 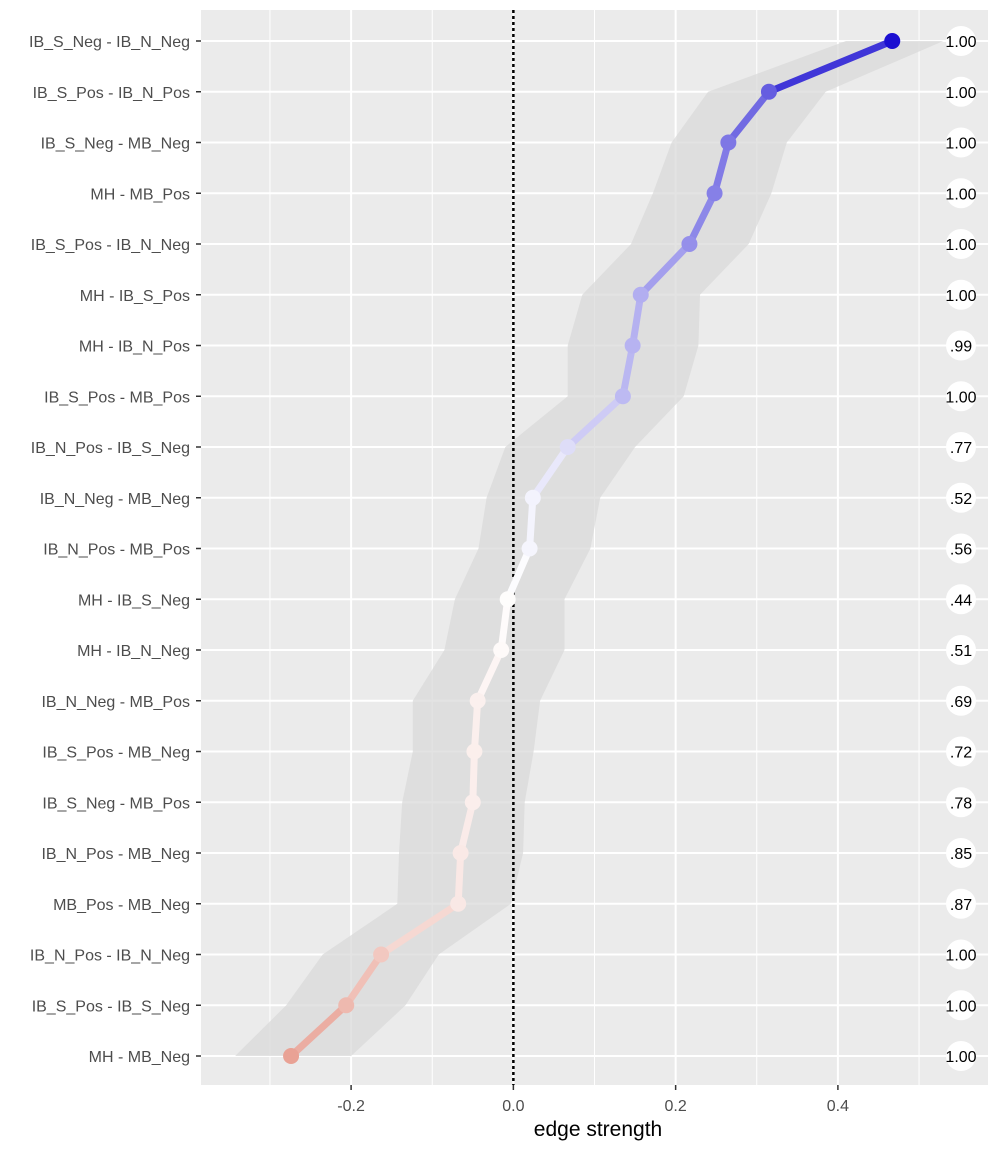 I want to click on x-tick-label: 0.4, so click(x=838, y=1106).